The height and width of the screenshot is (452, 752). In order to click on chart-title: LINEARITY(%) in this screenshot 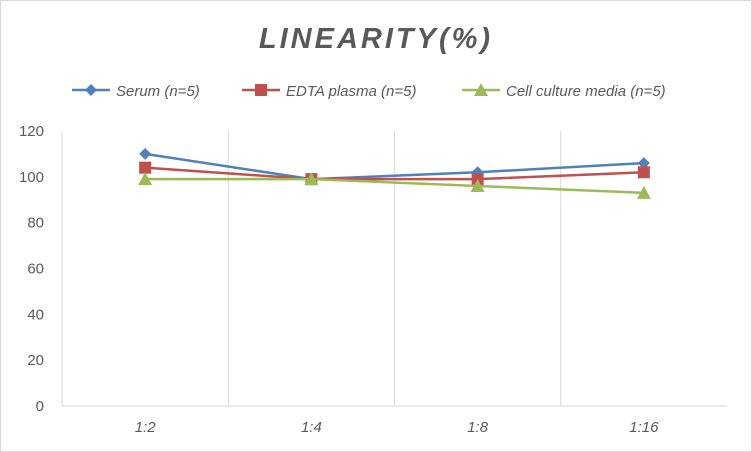, I will do `click(376, 39)`.